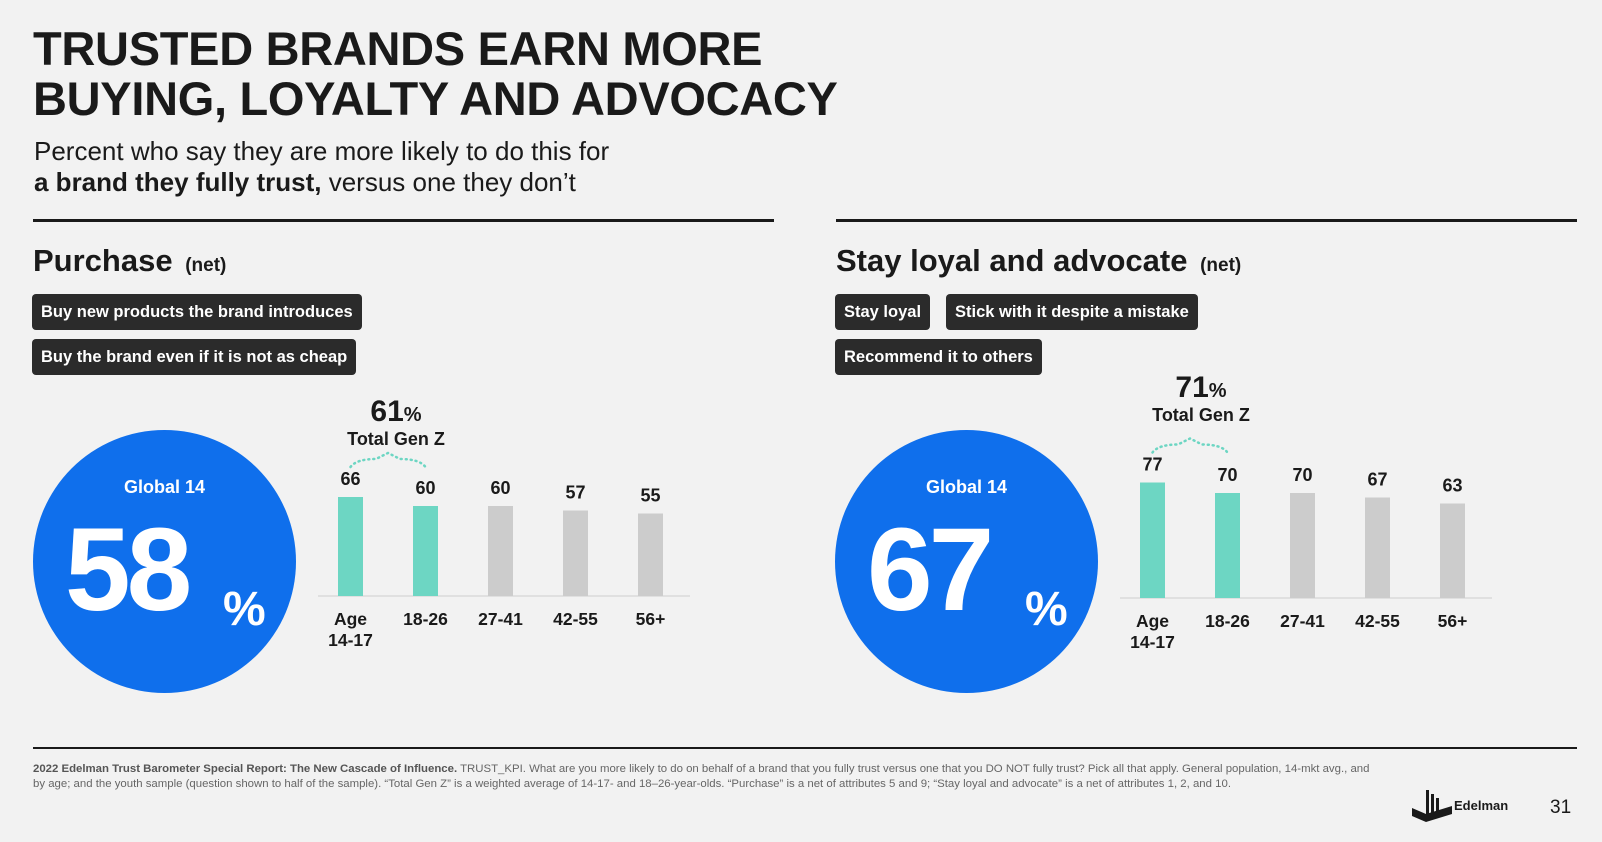 This screenshot has height=842, width=1602. I want to click on left-category-label-4: 56+, so click(651, 619).